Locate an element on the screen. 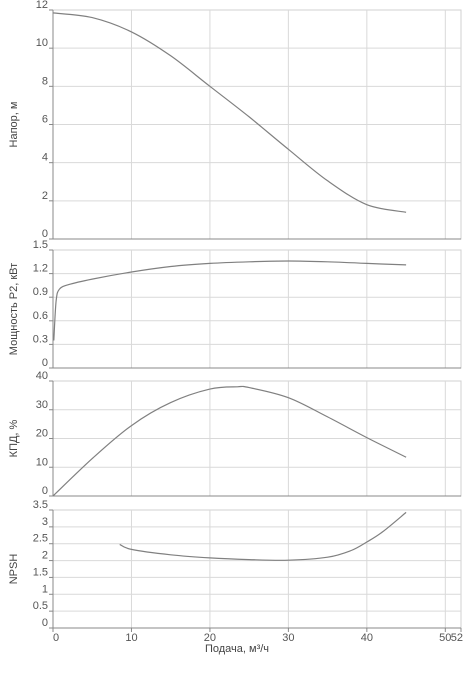  x-tick-label: 50 is located at coordinates (445, 638).